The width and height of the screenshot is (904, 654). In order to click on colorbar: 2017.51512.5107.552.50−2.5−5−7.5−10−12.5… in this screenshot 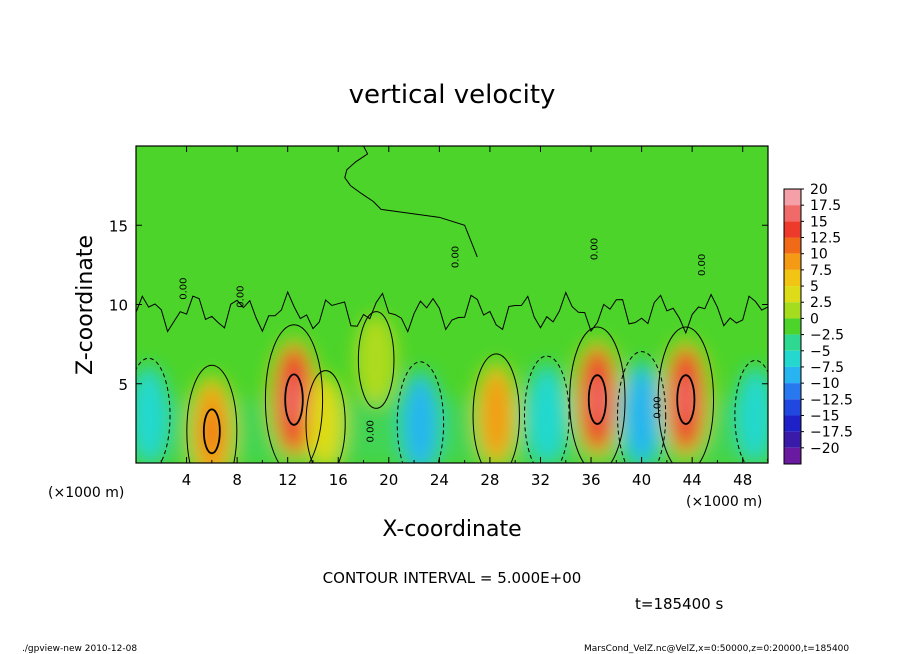, I will do `click(818, 323)`.